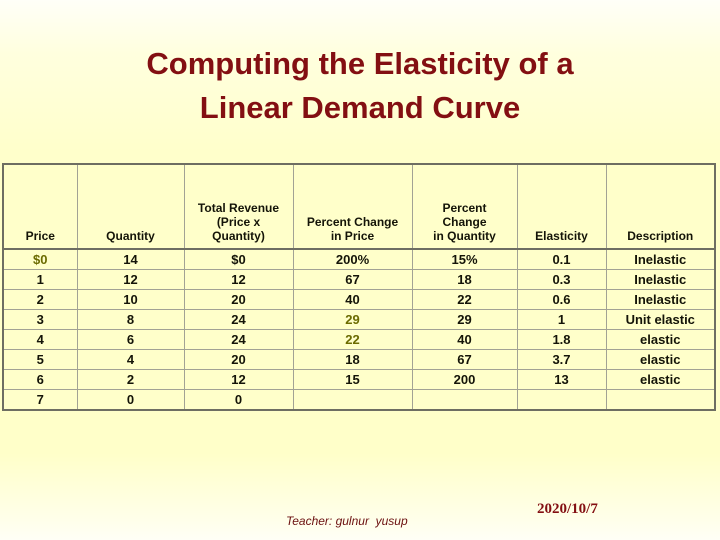 This screenshot has height=540, width=720. I want to click on table-row: 6 2 12 15 200 13 elastic, so click(359, 379).